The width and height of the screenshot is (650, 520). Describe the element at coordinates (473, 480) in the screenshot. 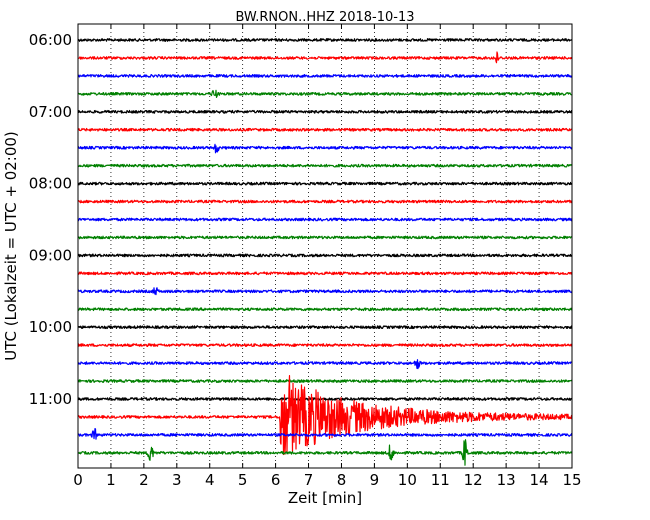

I see `x-tick-label: 12` at that location.